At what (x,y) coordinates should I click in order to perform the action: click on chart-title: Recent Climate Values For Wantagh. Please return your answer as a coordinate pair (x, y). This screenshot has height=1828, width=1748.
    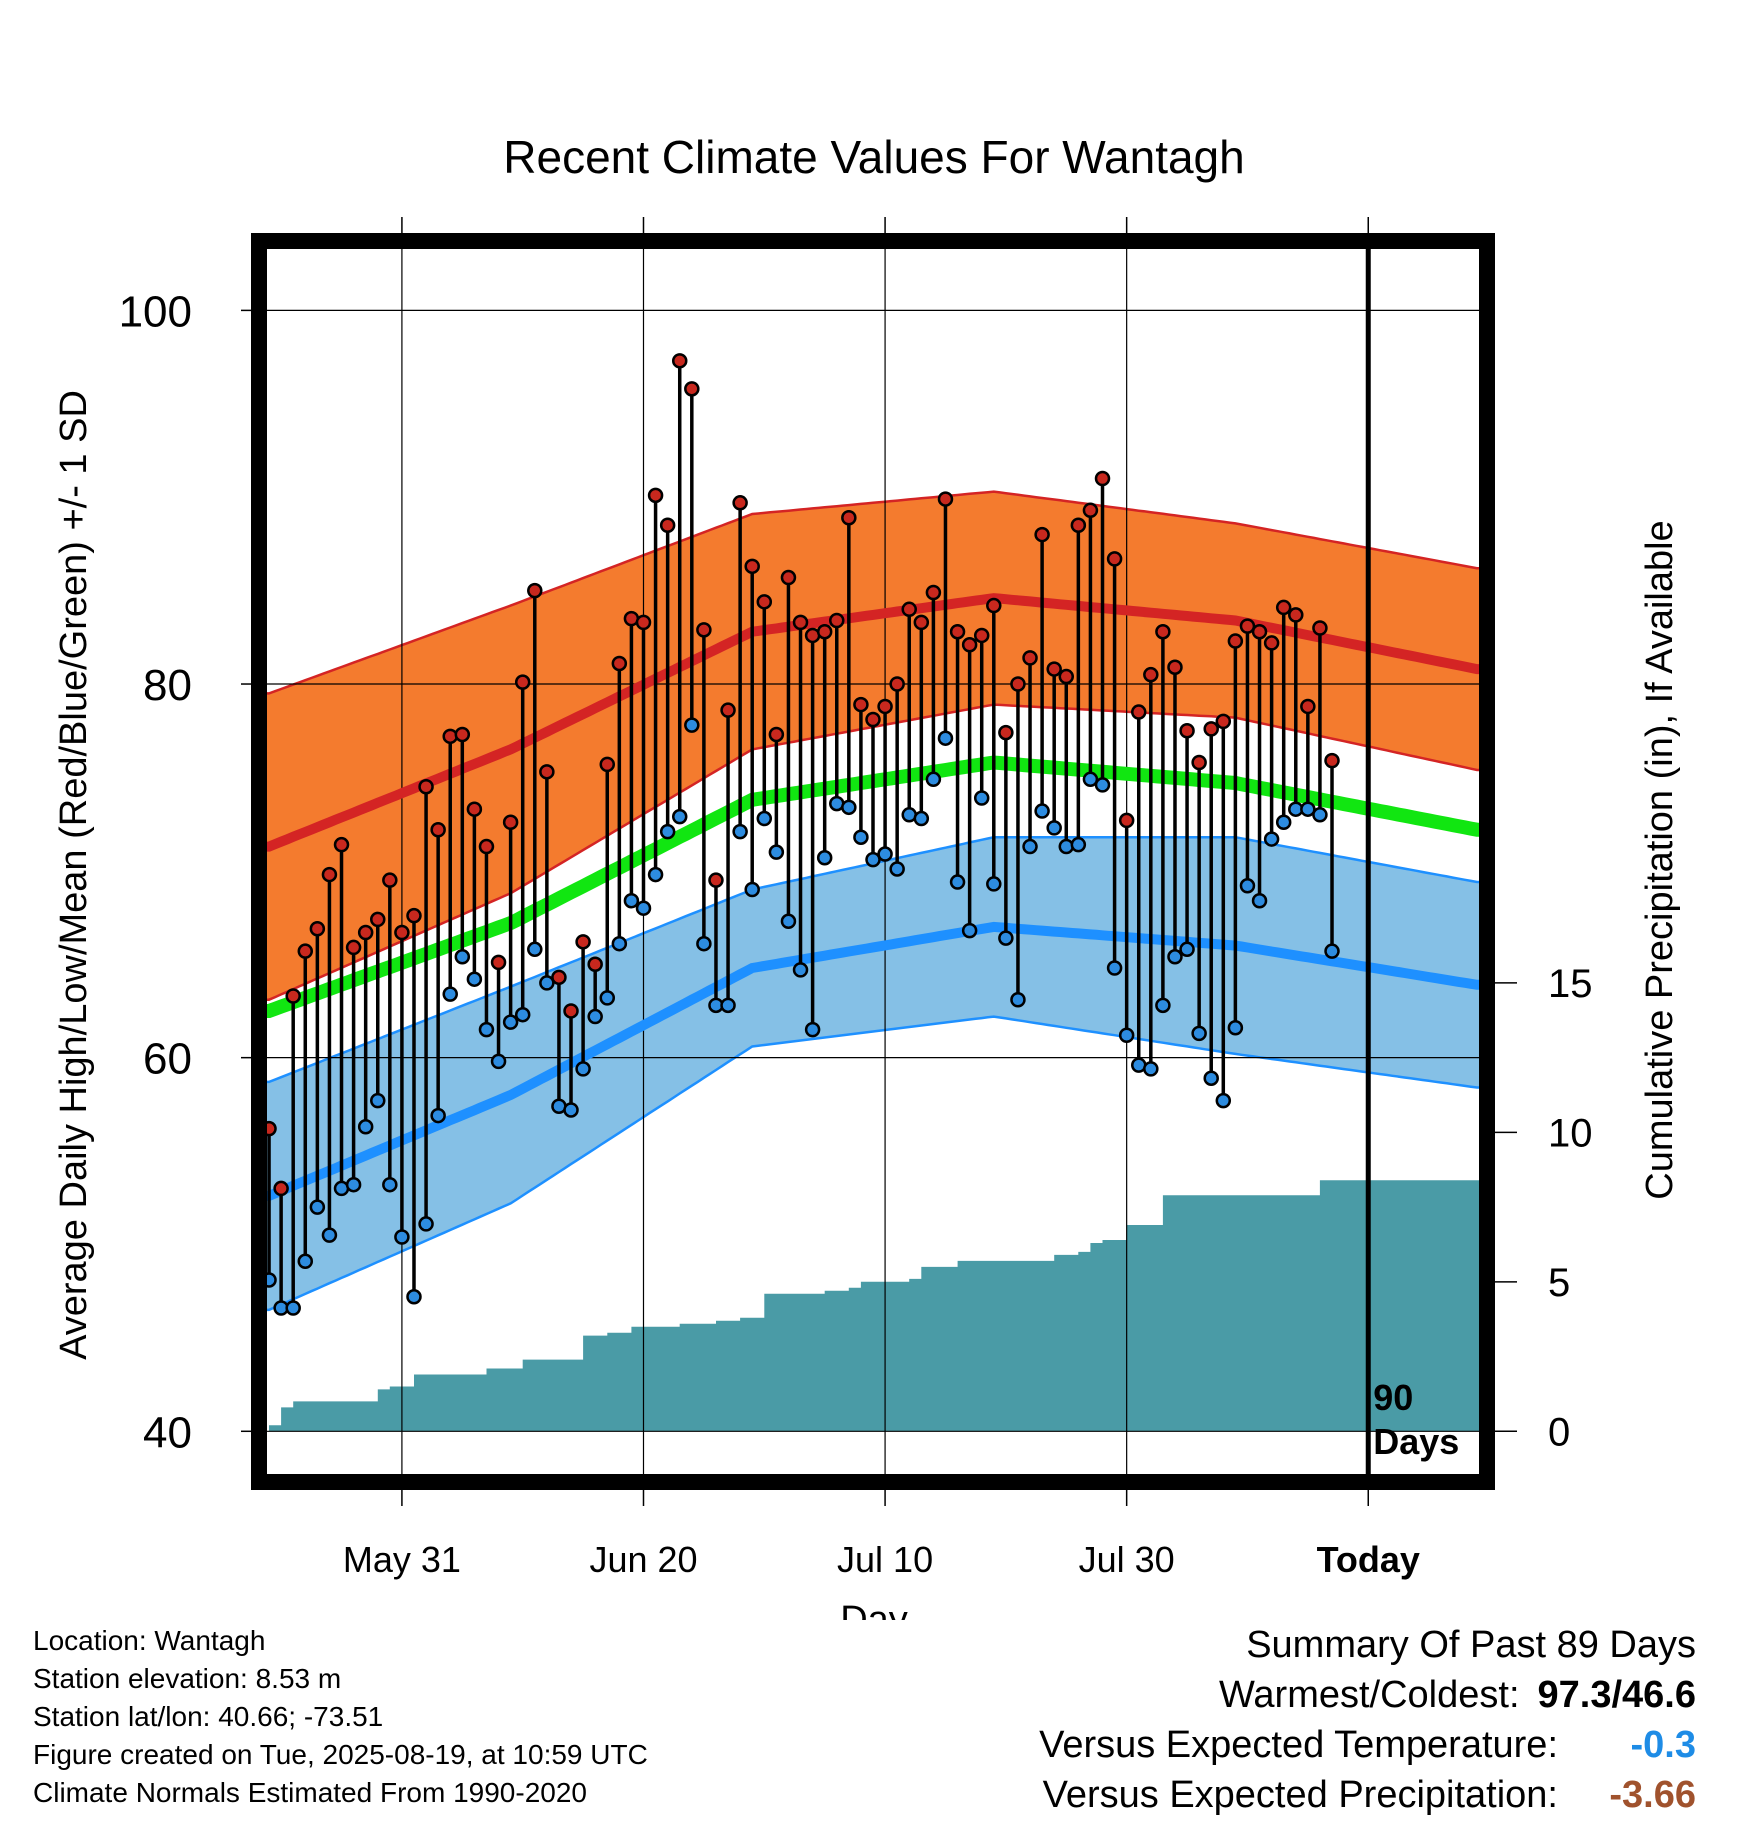
    Looking at the image, I should click on (873, 157).